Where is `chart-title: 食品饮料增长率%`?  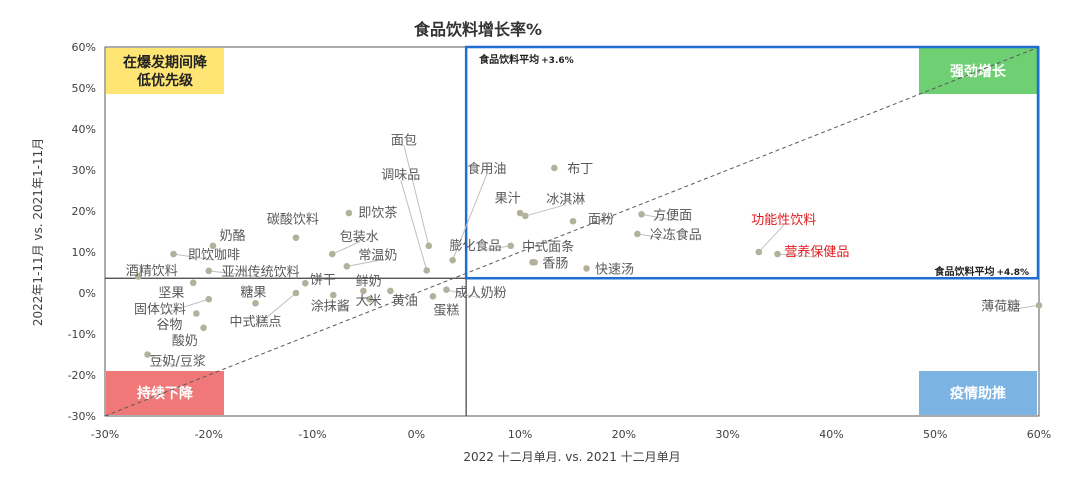 chart-title: 食品饮料增长率% is located at coordinates (477, 29).